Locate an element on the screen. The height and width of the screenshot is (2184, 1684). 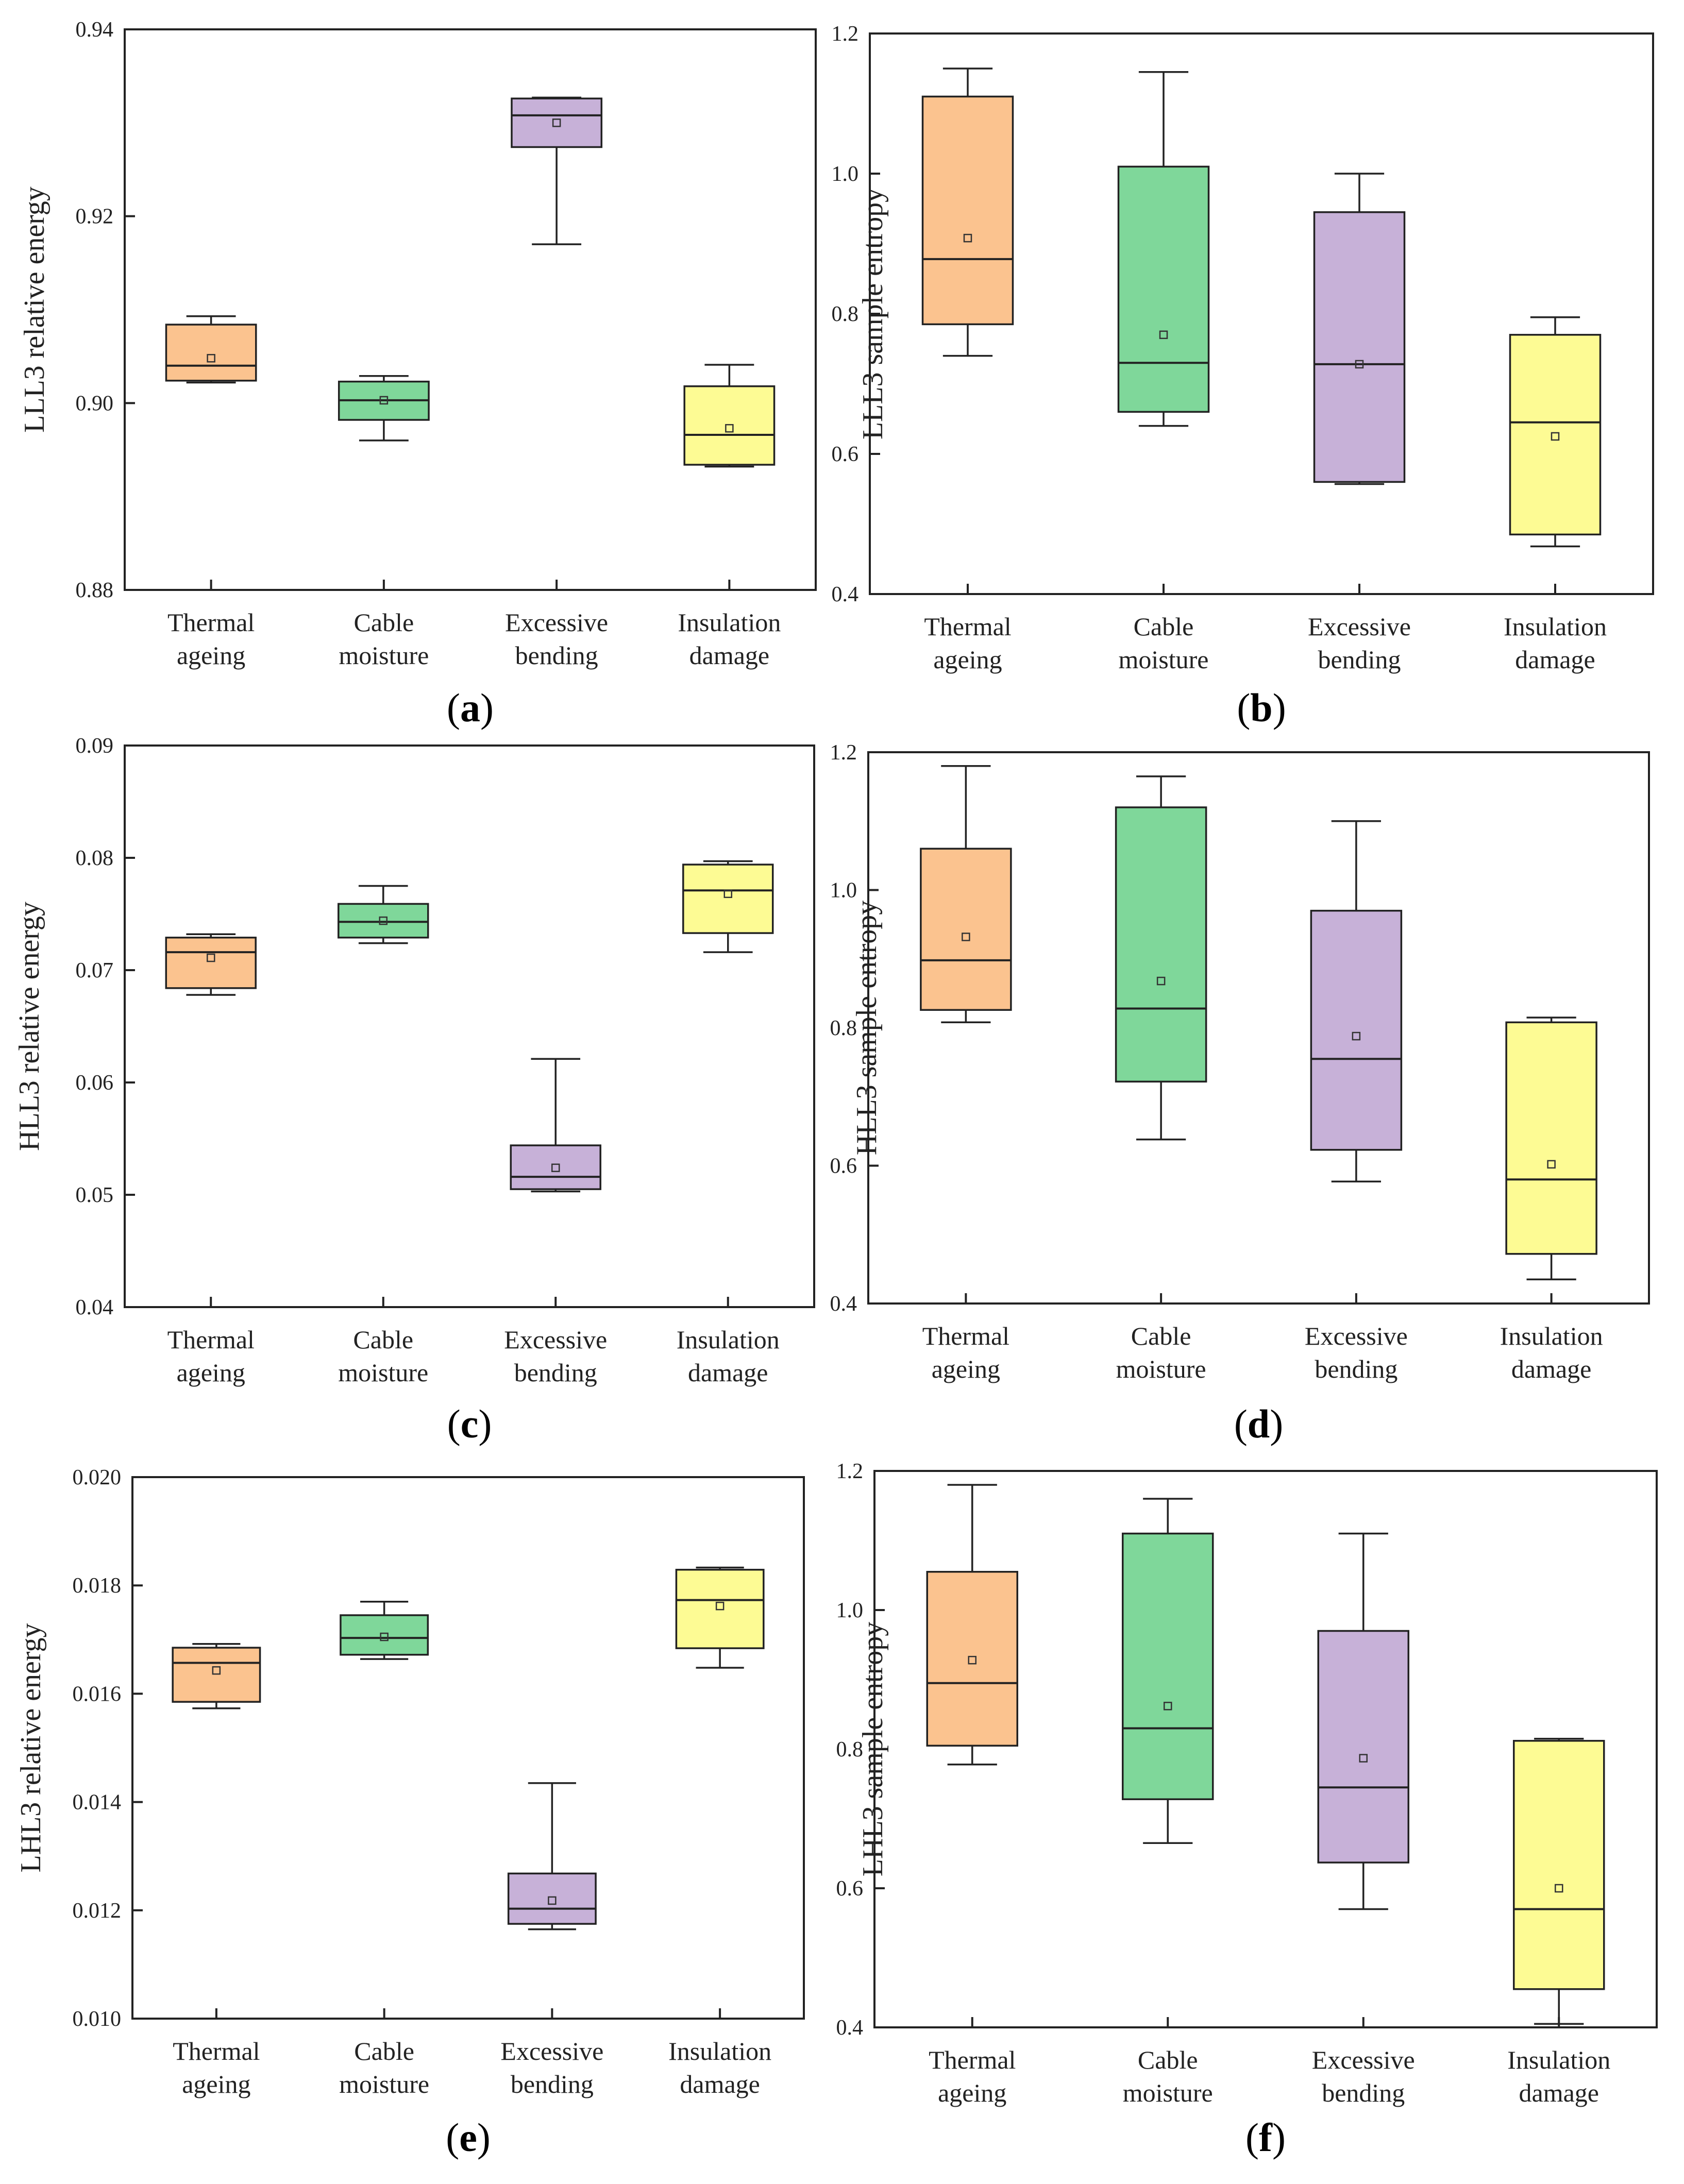
x-category-label: damage is located at coordinates (1555, 659).